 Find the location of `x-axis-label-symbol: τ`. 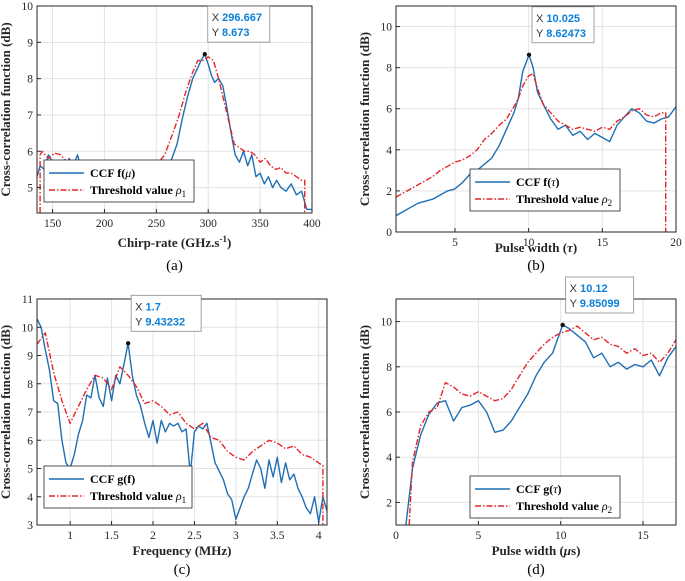

x-axis-label-symbol: τ is located at coordinates (570, 247).